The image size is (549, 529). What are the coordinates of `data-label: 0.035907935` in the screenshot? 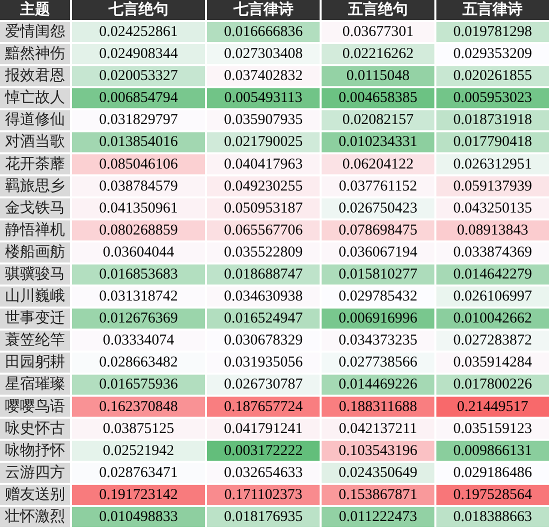 It's located at (263, 120).